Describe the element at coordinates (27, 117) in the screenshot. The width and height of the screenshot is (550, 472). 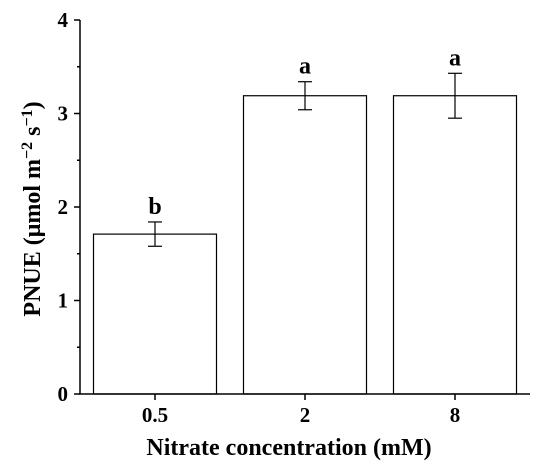
I see `y-axis-title-exp2: −1` at that location.